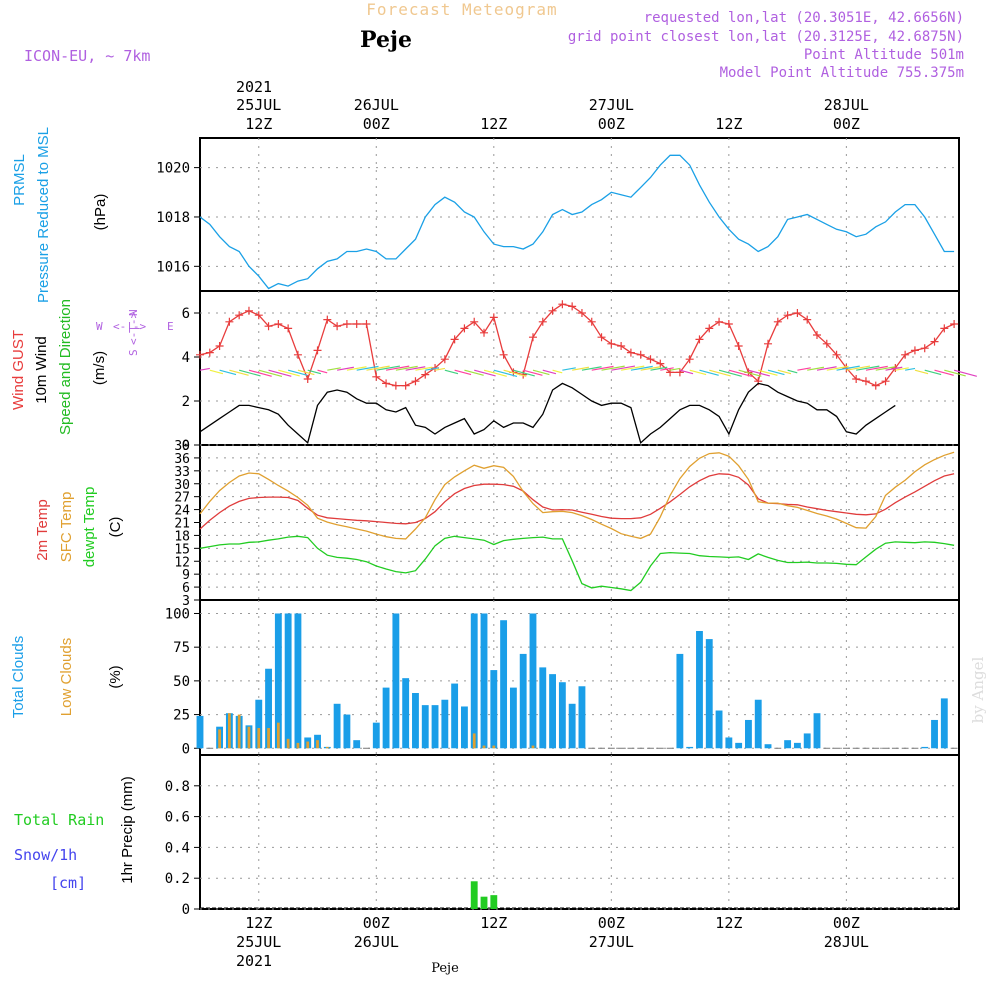 The height and width of the screenshot is (1000, 1000). Describe the element at coordinates (59, 820) in the screenshot. I see `total-rain-label: Total Rain` at that location.